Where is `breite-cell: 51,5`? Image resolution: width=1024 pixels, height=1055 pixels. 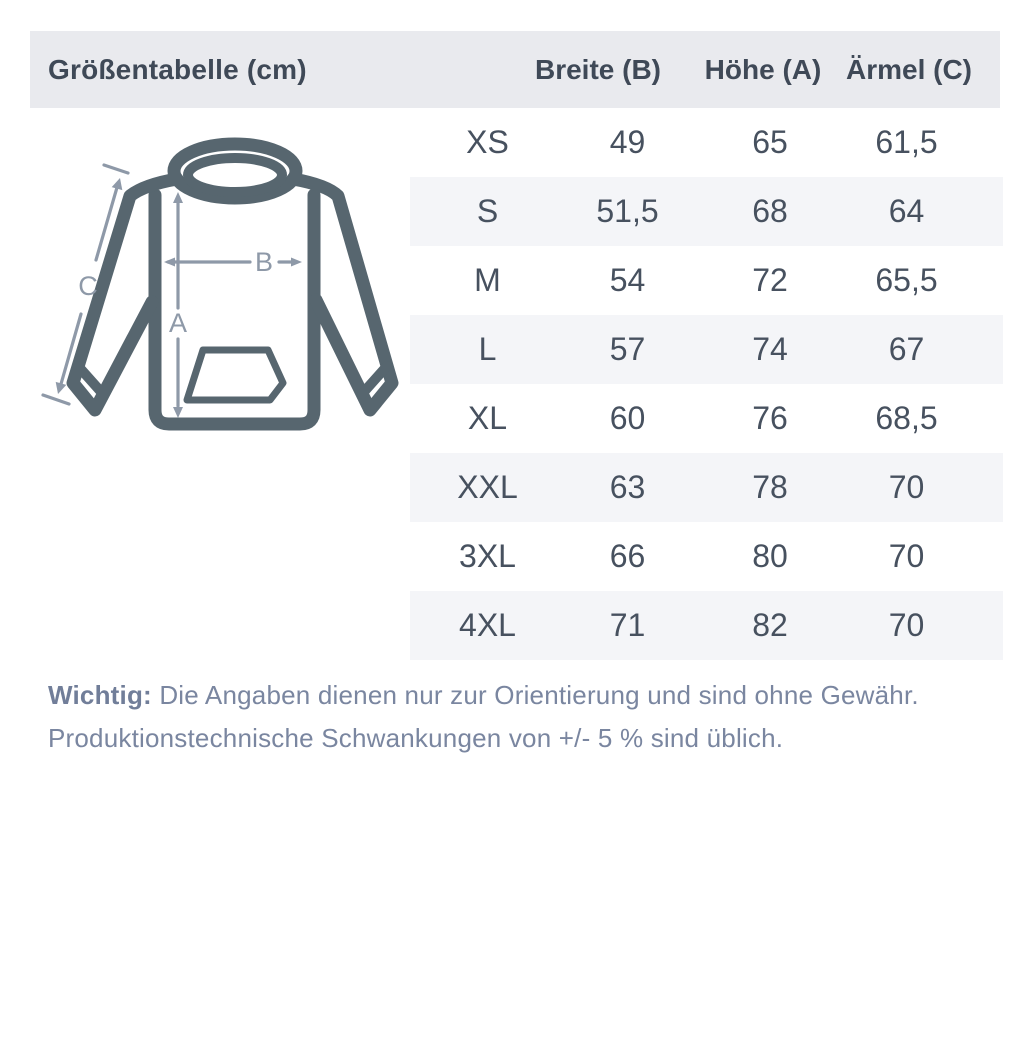
breite-cell: 51,5 is located at coordinates (627, 211).